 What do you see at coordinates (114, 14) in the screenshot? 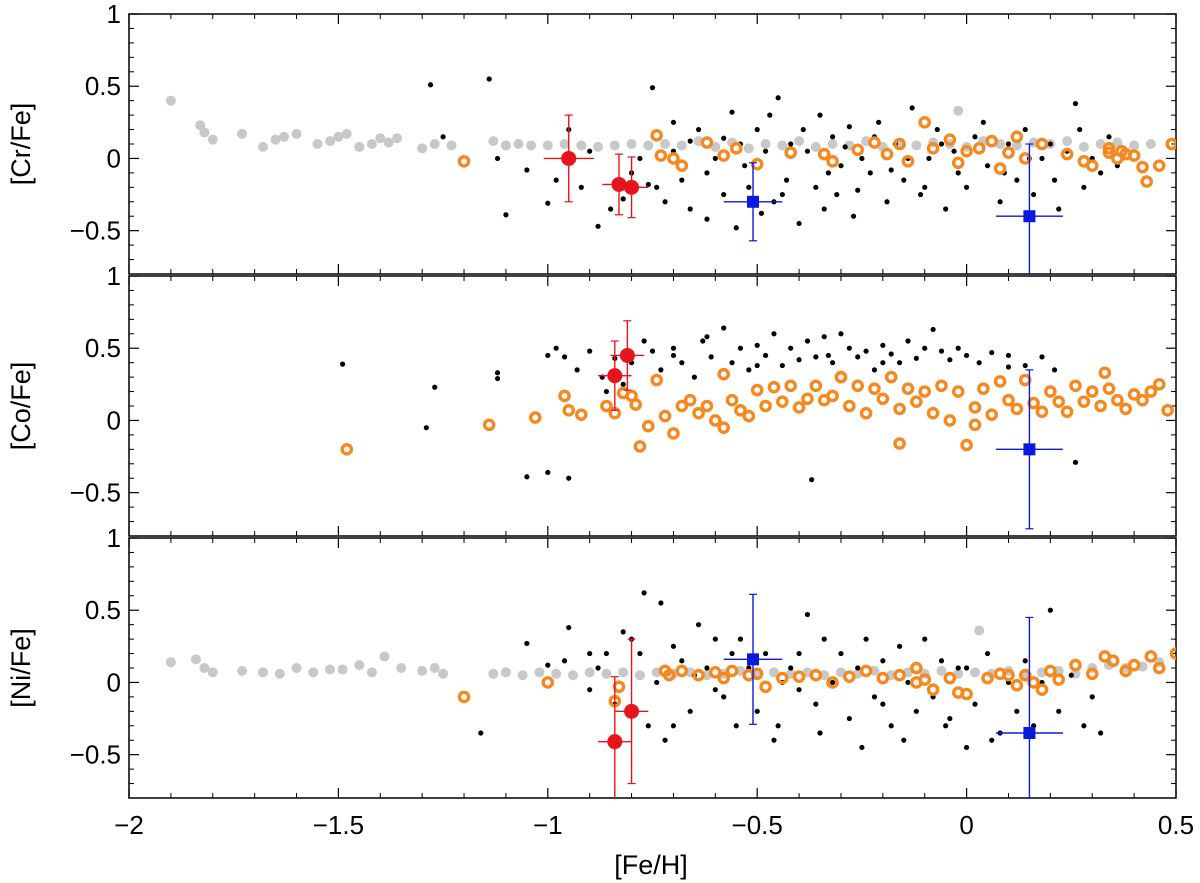
I see `y-tick-label: 1` at bounding box center [114, 14].